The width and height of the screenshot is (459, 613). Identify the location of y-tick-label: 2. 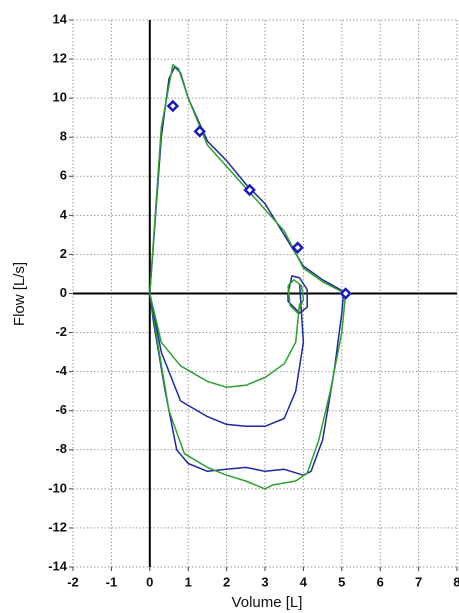
(63, 253).